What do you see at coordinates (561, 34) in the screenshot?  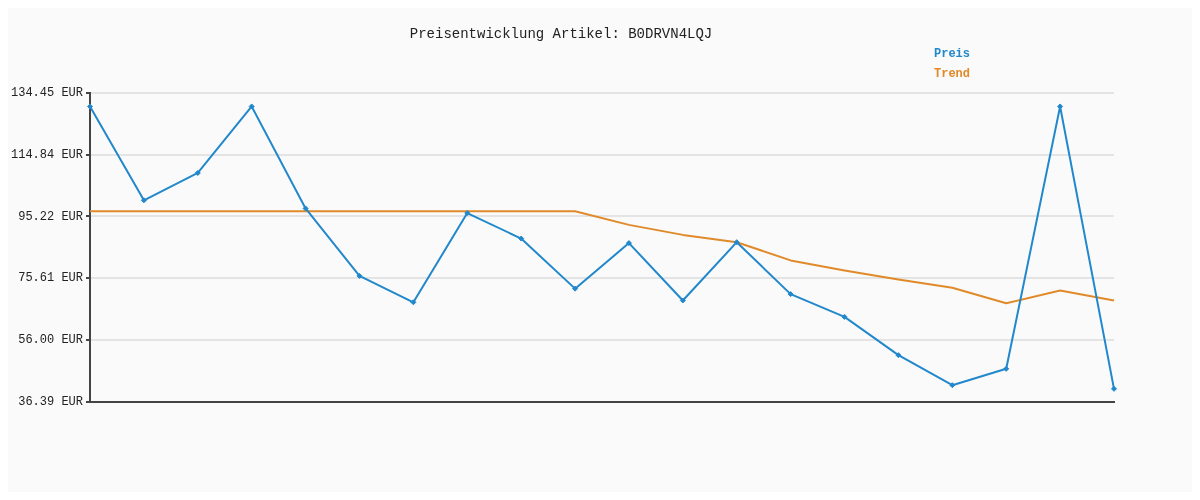 I see `chart-title: Preisentwicklung Artikel: B0DRVN4LQJ` at bounding box center [561, 34].